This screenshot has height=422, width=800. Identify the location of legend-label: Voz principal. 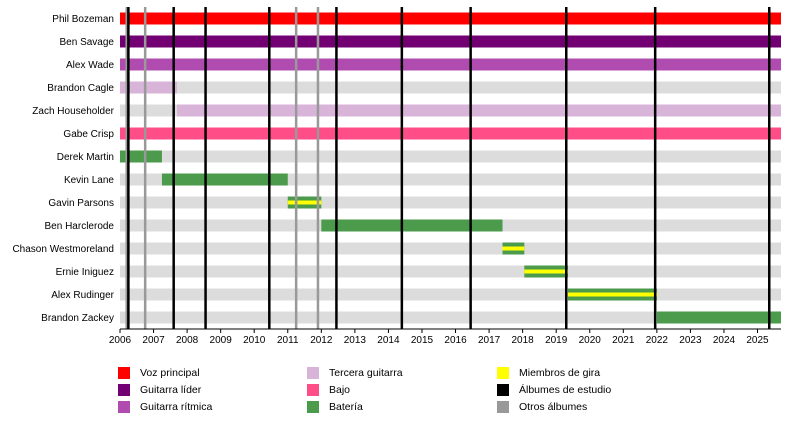
(170, 373).